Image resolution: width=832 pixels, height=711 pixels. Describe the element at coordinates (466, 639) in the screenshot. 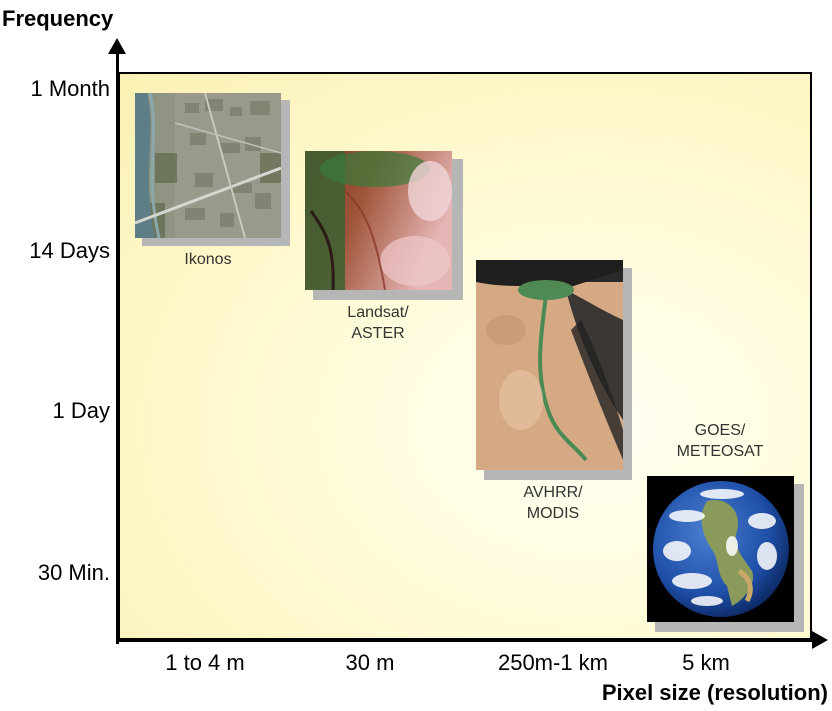

I see `x-axis-line` at that location.